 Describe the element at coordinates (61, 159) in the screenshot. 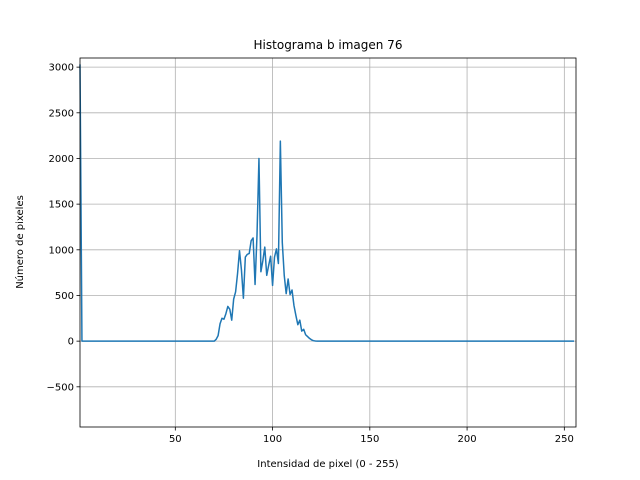

I see `y-tick-label: 2000` at that location.